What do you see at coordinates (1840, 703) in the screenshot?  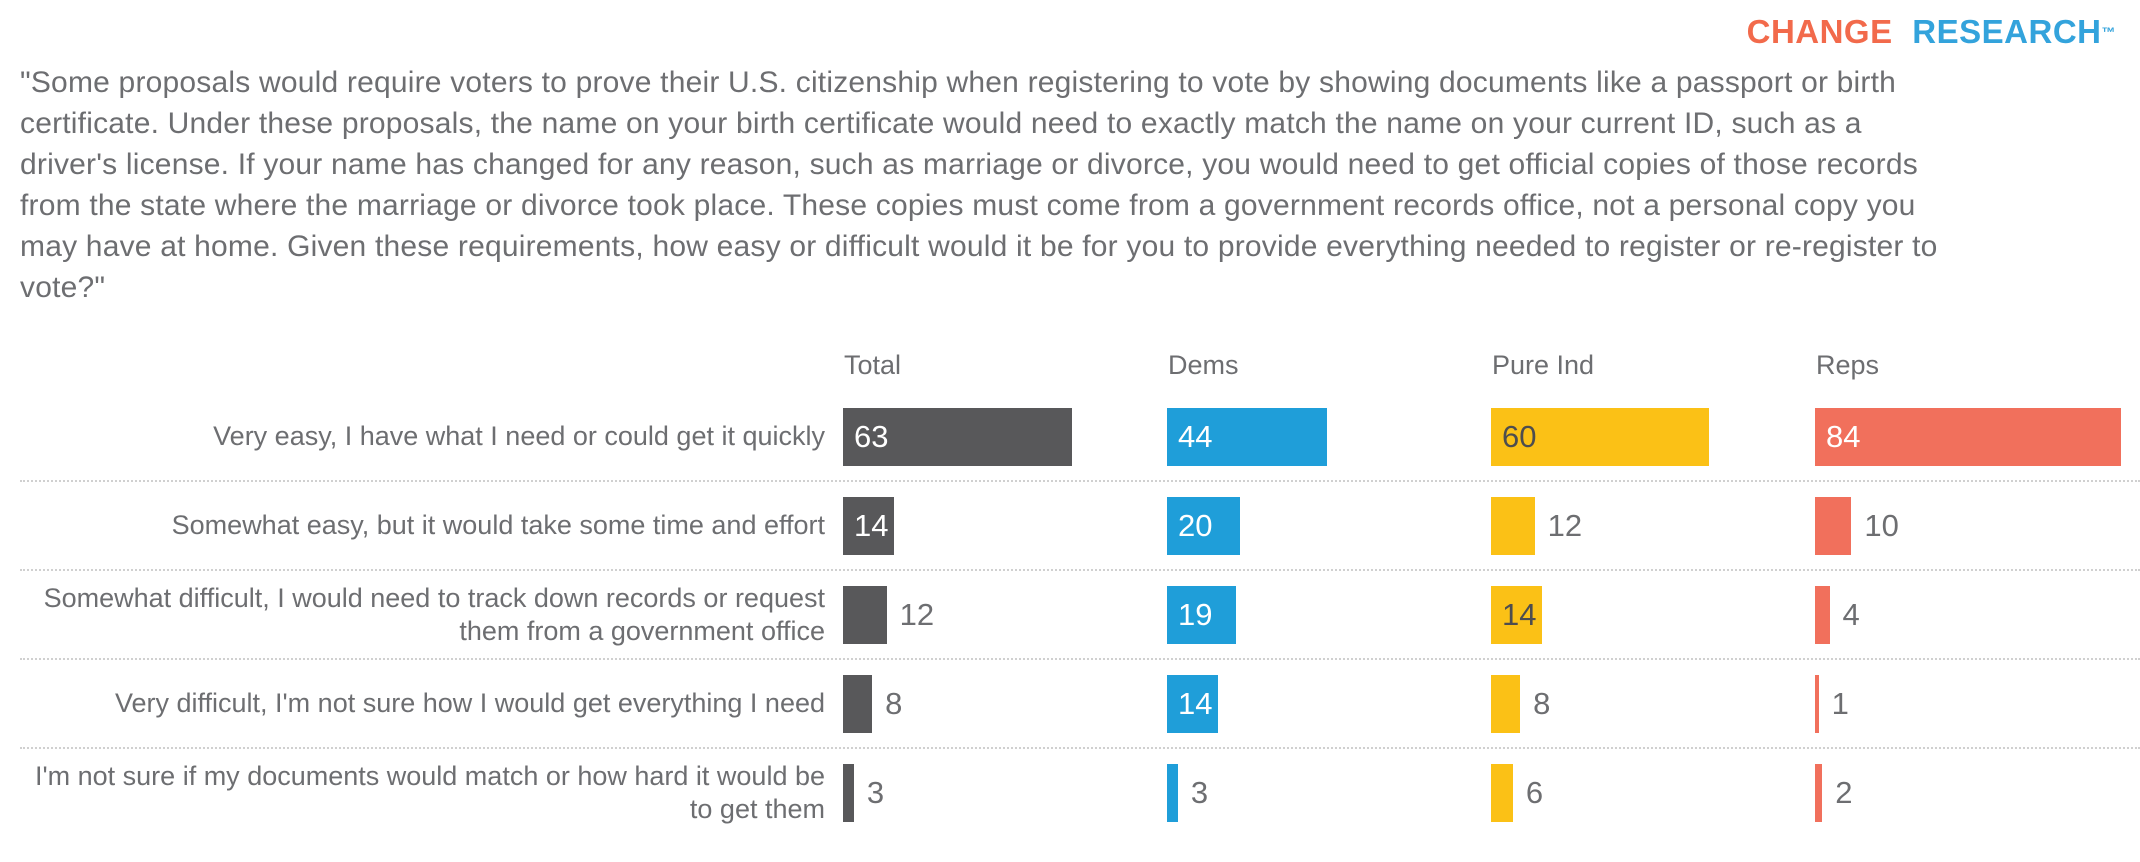 I see `bar-value: 1` at bounding box center [1840, 703].